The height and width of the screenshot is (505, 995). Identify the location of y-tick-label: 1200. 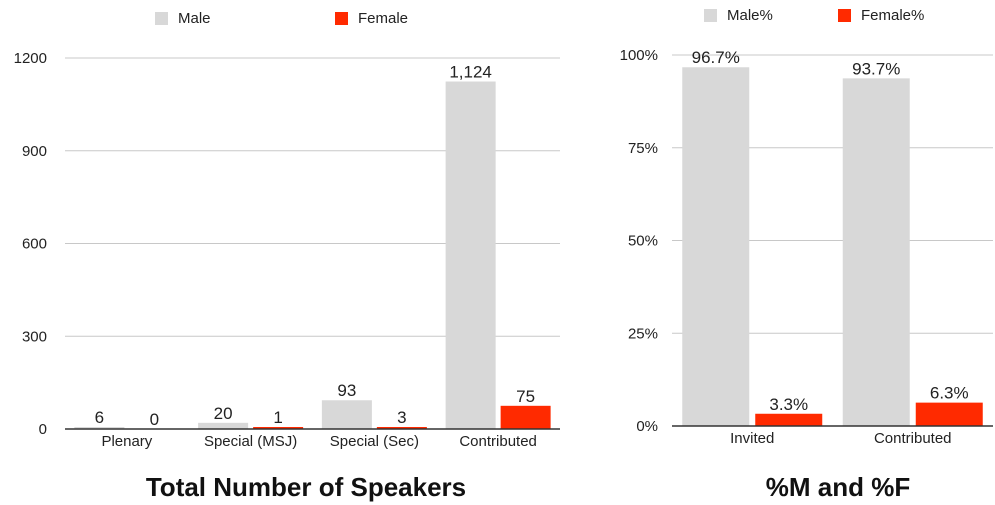
(30, 58).